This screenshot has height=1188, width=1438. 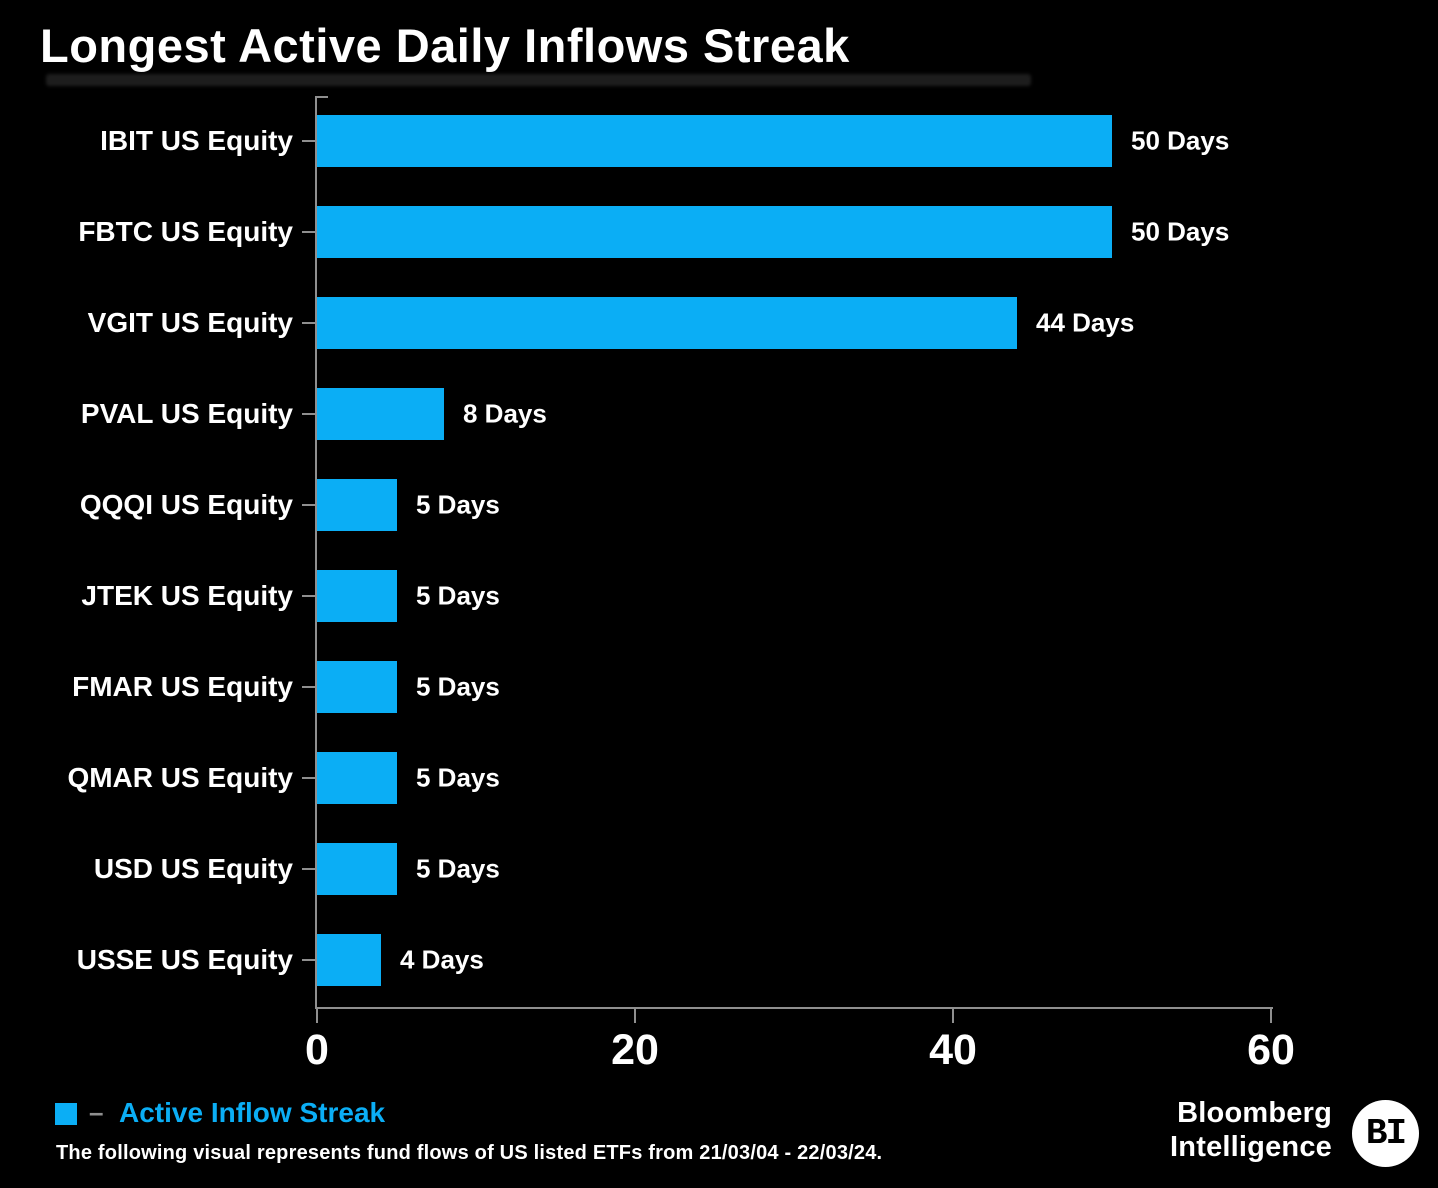 What do you see at coordinates (180, 777) in the screenshot?
I see `category-label: QMAR US Equity` at bounding box center [180, 777].